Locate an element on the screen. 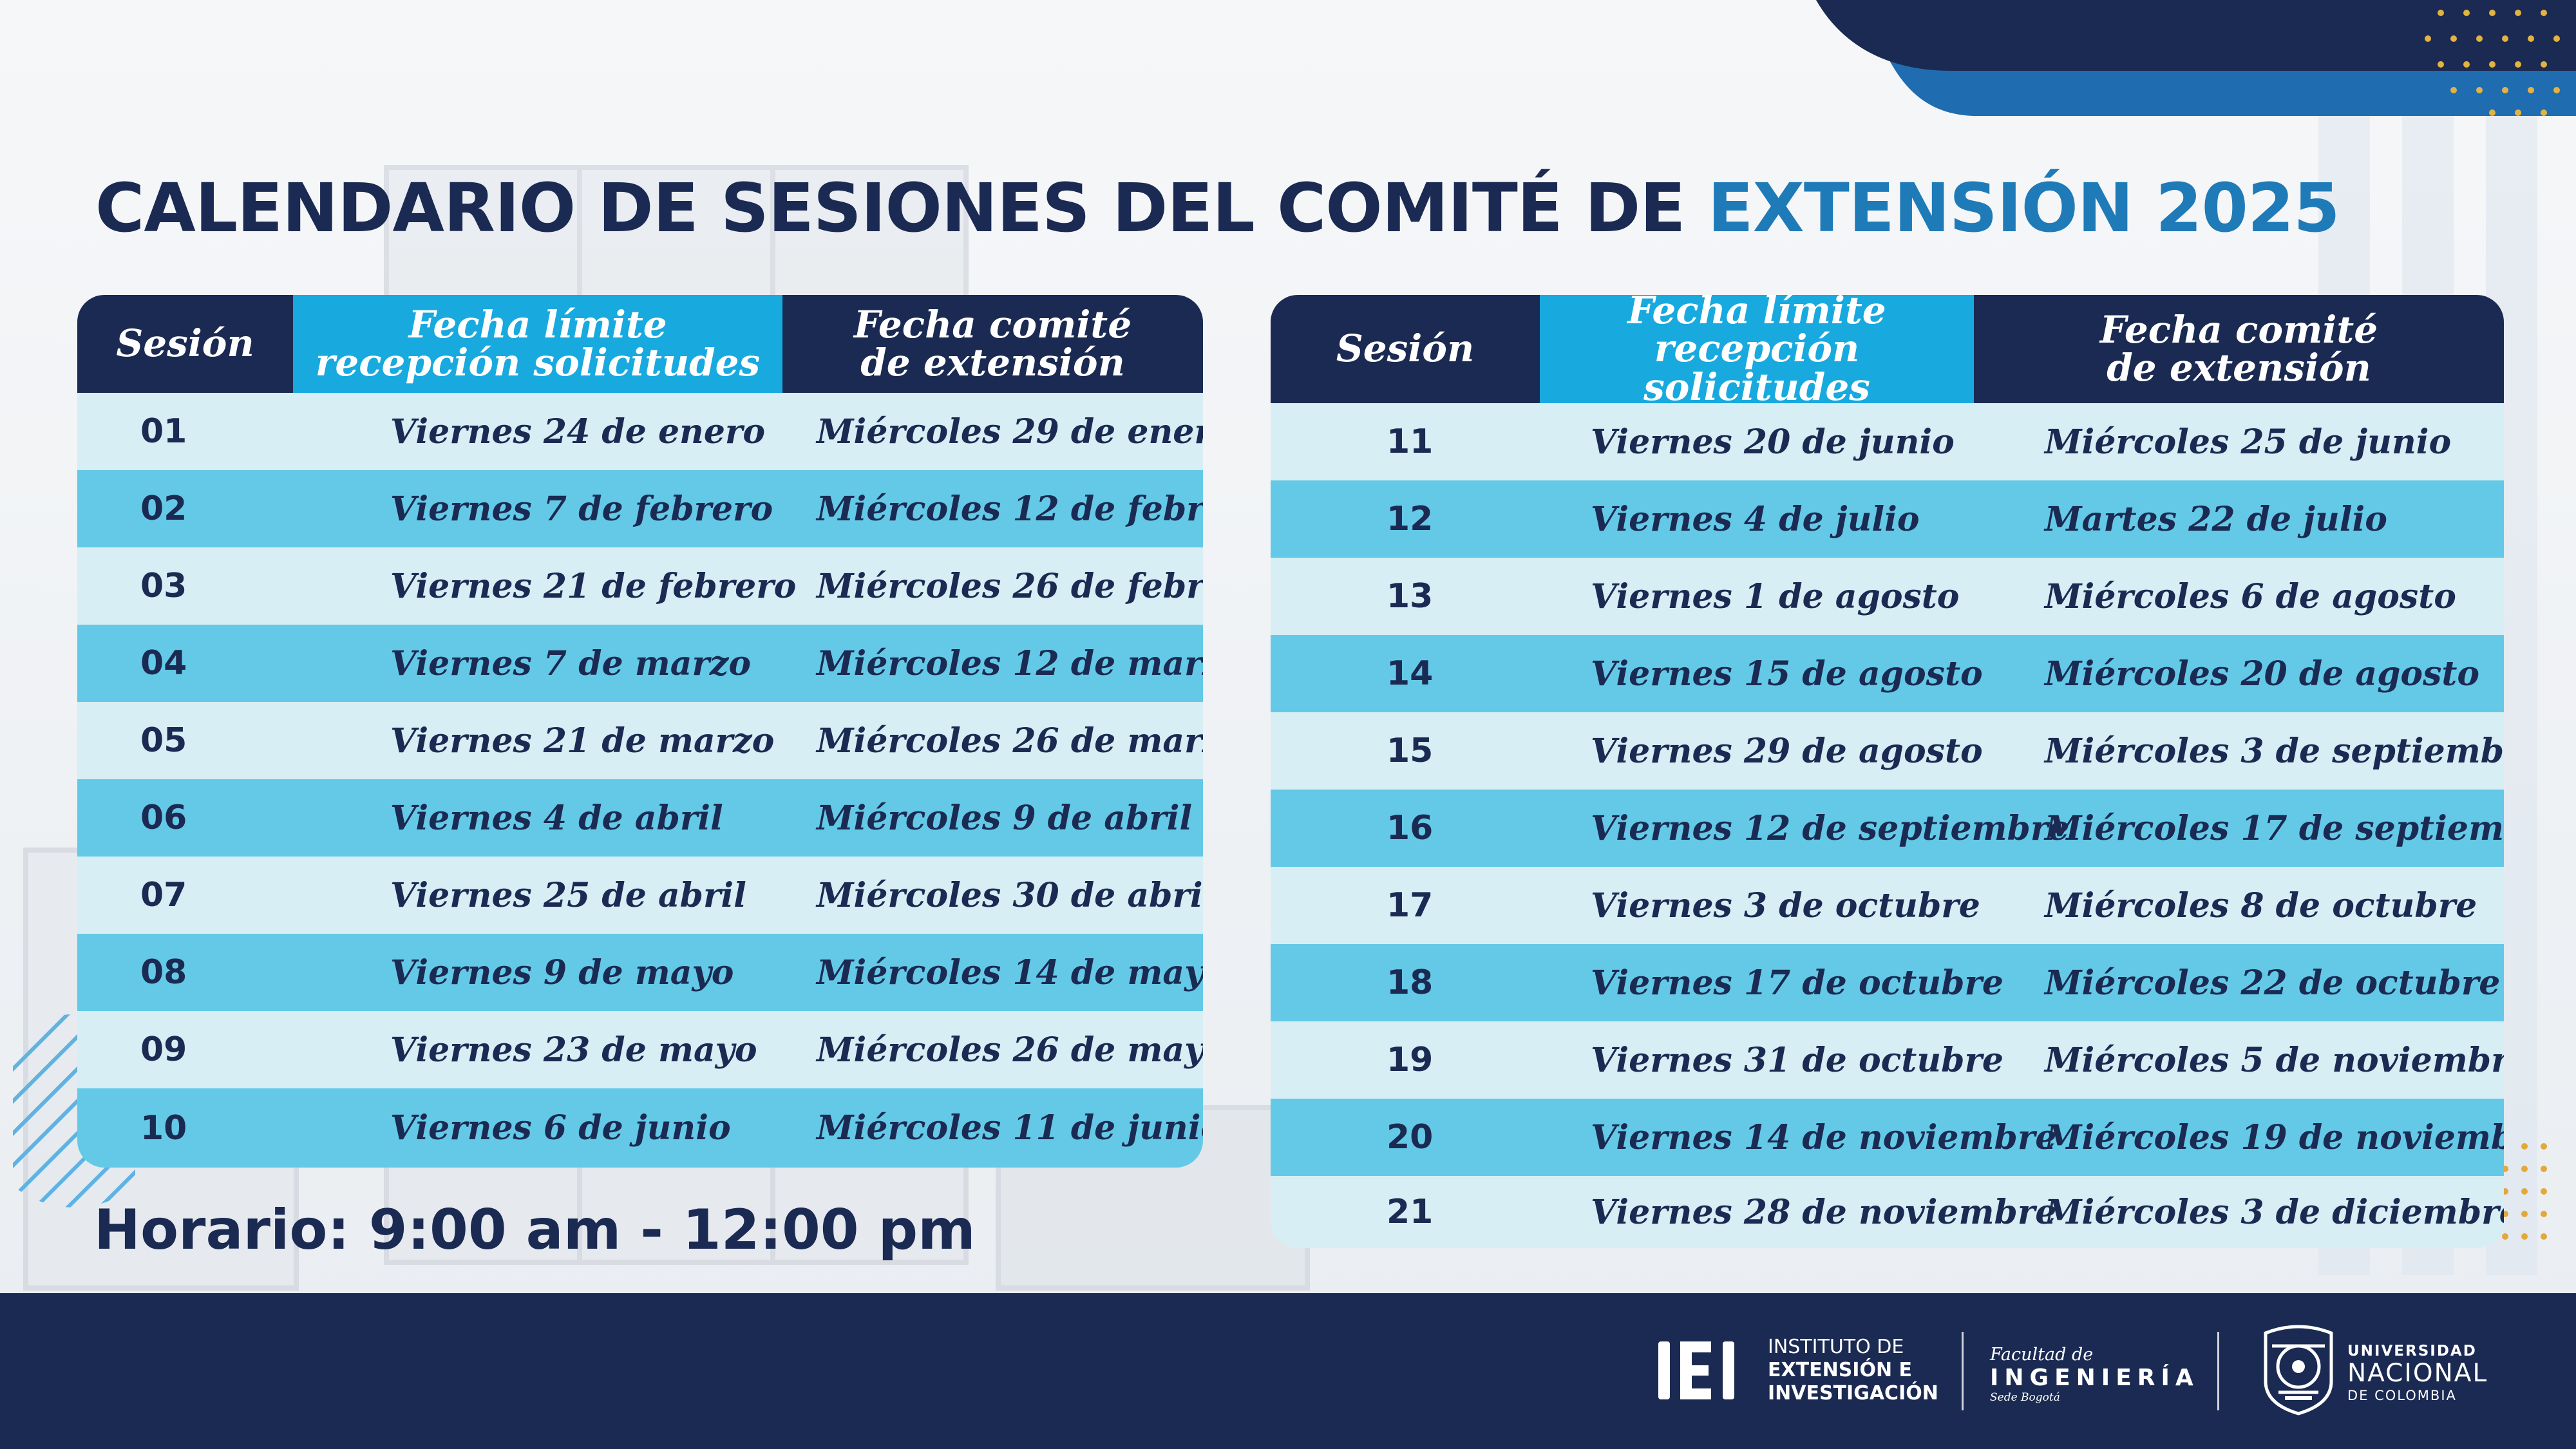 This screenshot has height=1449, width=2576. committee-date: Miércoles 26 de febrero is located at coordinates (1010, 586).